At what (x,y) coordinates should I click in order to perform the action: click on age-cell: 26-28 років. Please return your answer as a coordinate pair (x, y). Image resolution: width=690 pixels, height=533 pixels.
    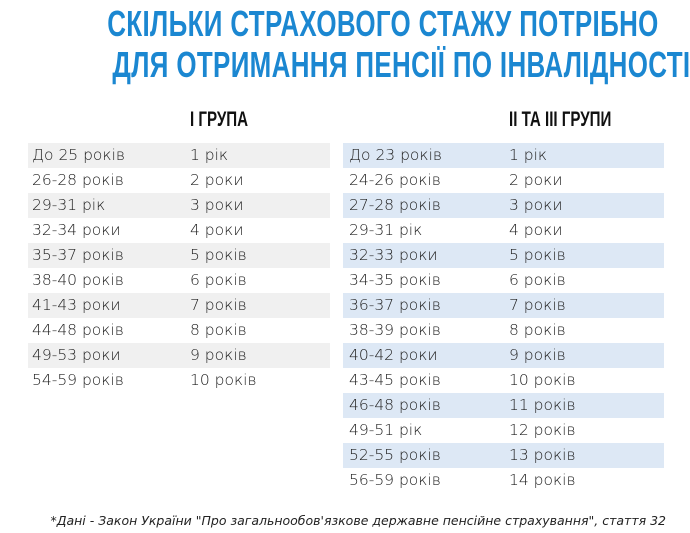
    Looking at the image, I should click on (78, 180).